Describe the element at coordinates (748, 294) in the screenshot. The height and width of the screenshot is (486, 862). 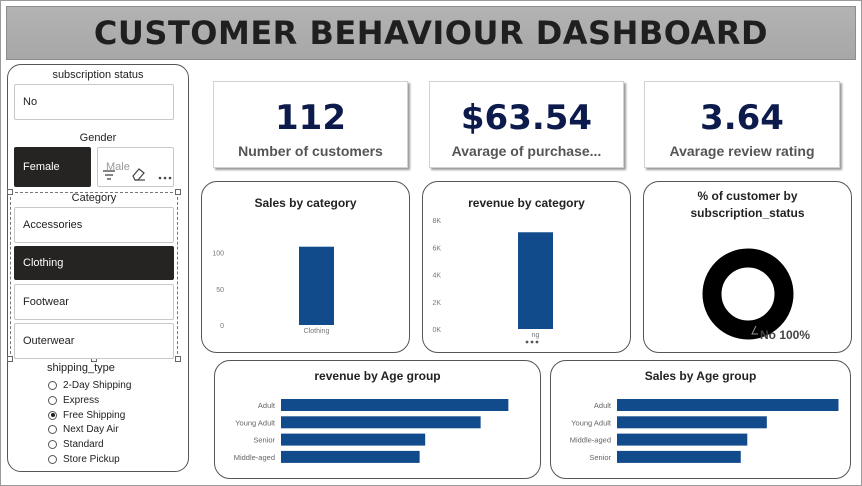
I see `donut-slice` at that location.